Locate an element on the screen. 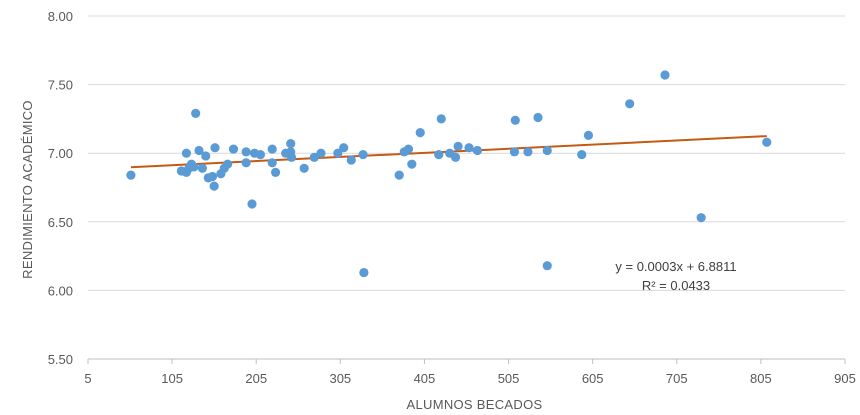 The image size is (860, 415). x-tick-label: 705 is located at coordinates (677, 378).